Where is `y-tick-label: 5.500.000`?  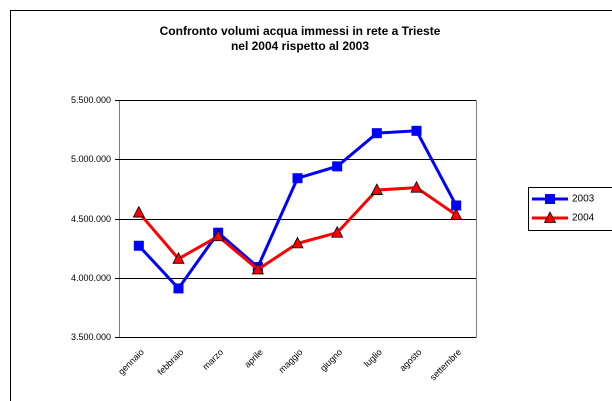
y-tick-label: 5.500.000 is located at coordinates (91, 100).